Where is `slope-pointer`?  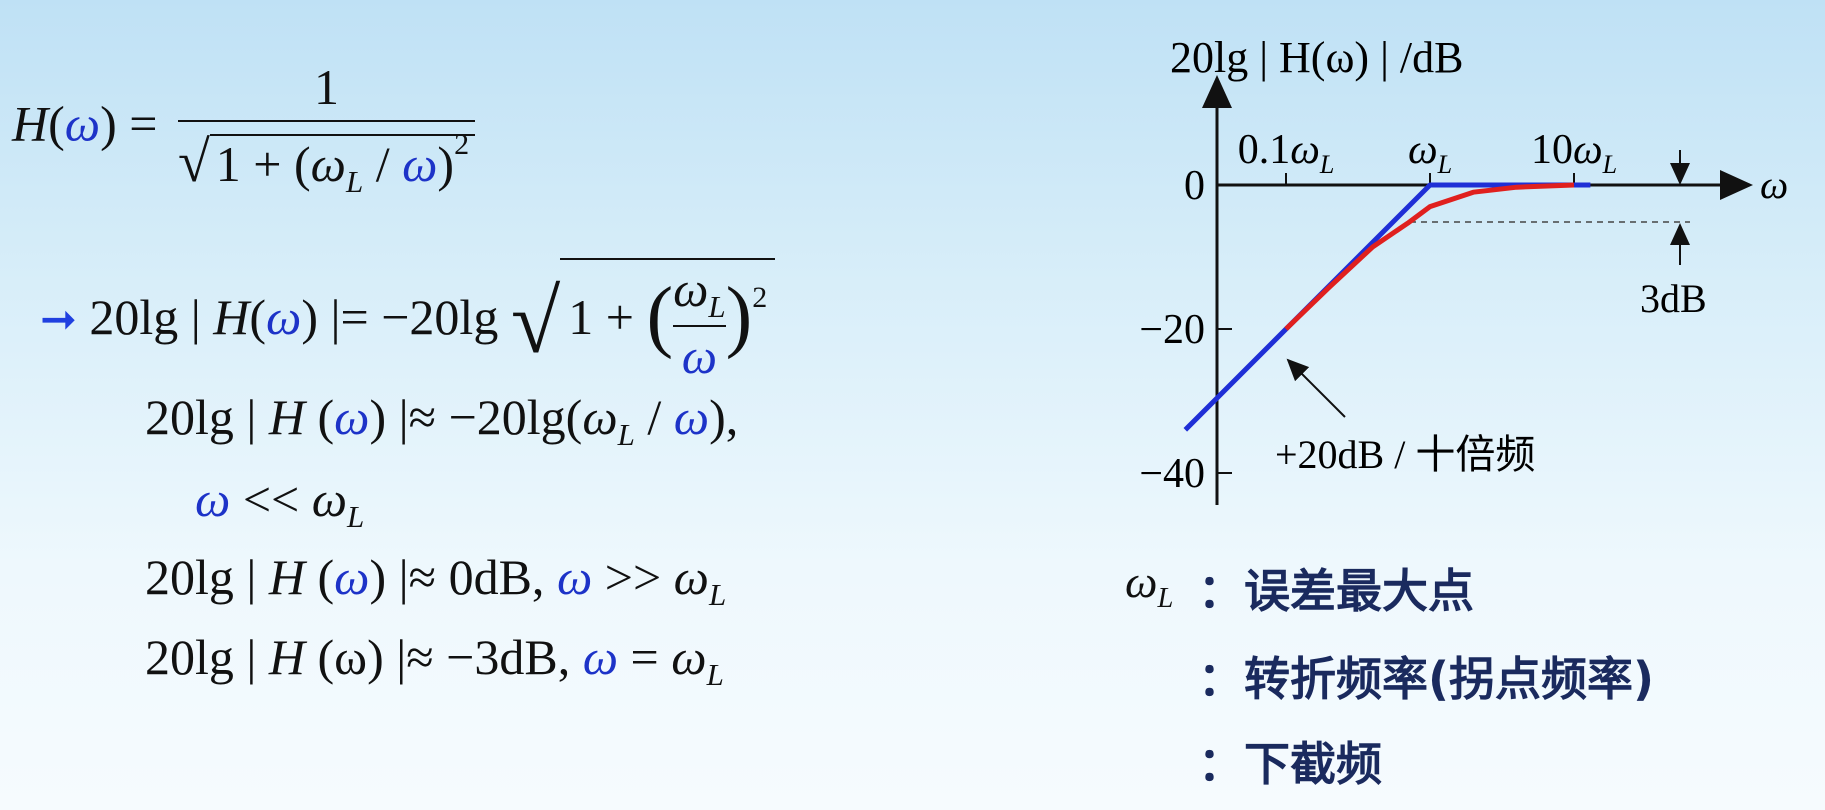 slope-pointer is located at coordinates (1316, 388).